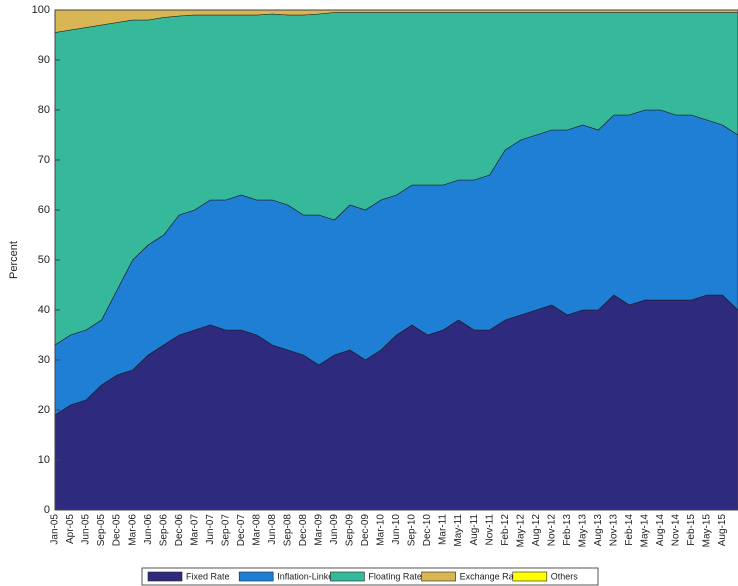  I want to click on x-tick-label: Dec-10, so click(427, 530).